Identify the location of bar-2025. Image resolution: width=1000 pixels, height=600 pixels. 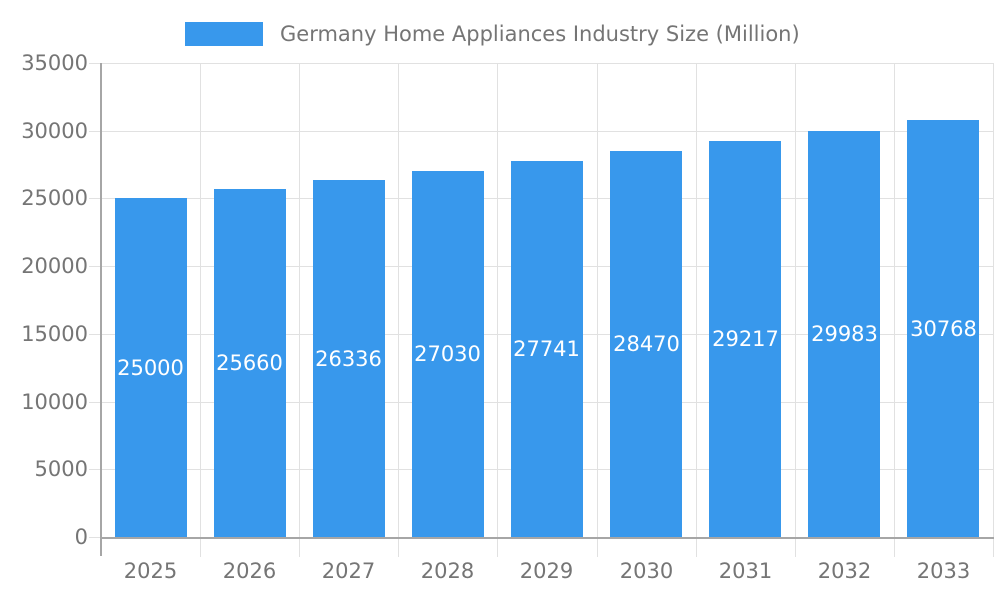
(151, 367).